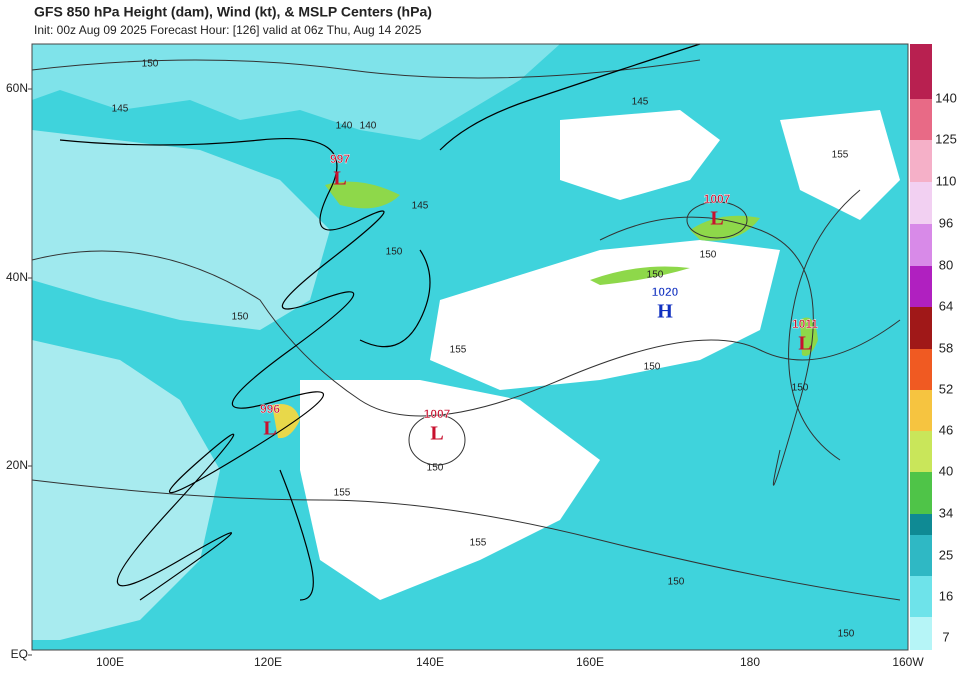 The height and width of the screenshot is (677, 960). Describe the element at coordinates (946, 595) in the screenshot. I see `colorbar-label: 16` at that location.